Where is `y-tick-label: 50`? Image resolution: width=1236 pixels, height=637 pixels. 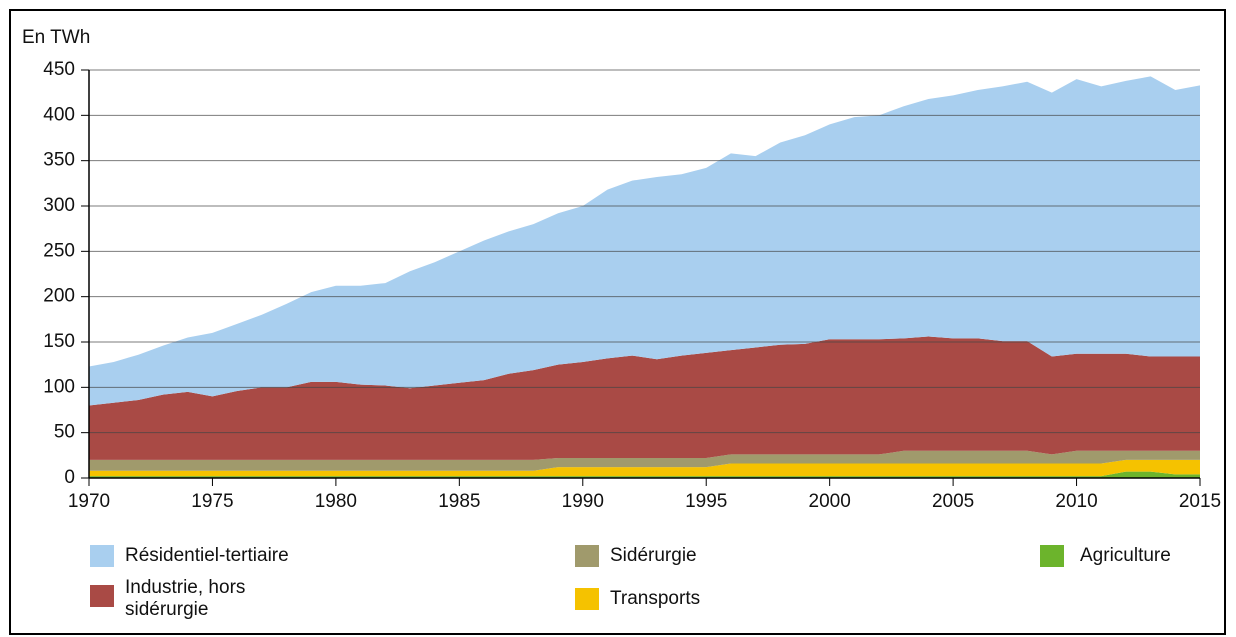
y-tick-label: 50 is located at coordinates (64, 432).